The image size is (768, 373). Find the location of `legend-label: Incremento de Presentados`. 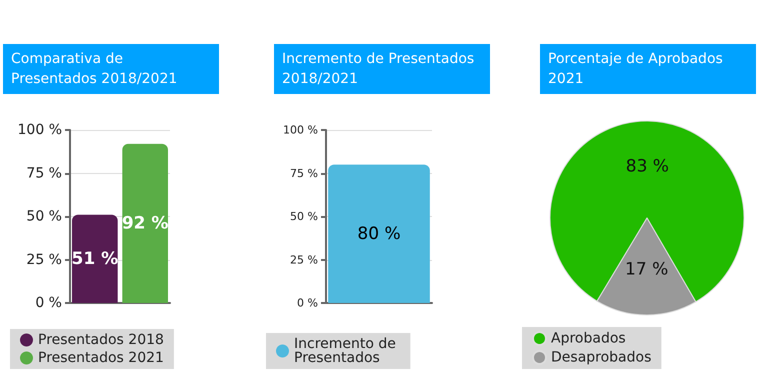

legend-label: Incremento de Presentados is located at coordinates (347, 351).